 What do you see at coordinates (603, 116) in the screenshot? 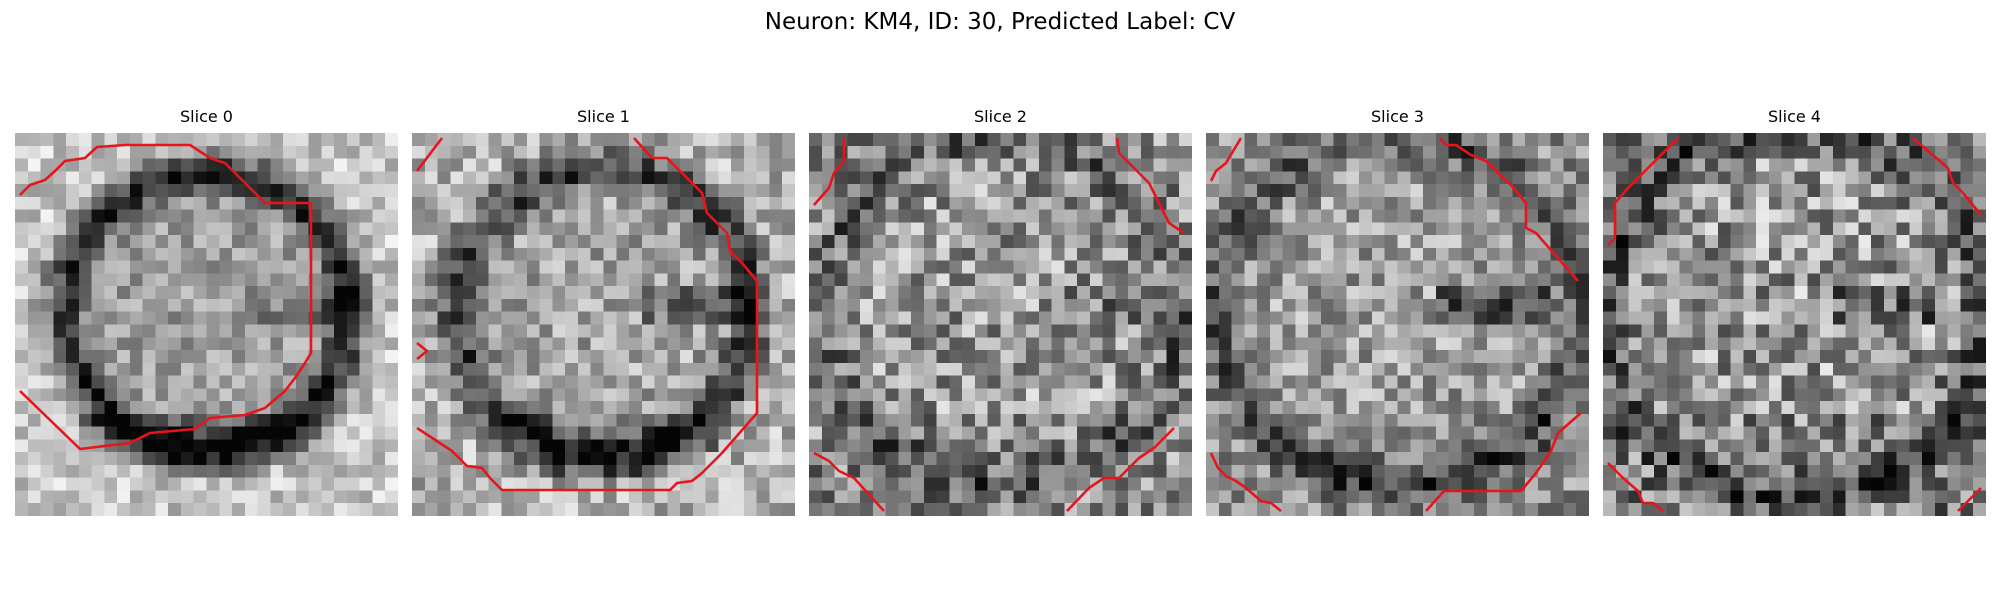
I see `slice-title-1: Slice 1` at bounding box center [603, 116].